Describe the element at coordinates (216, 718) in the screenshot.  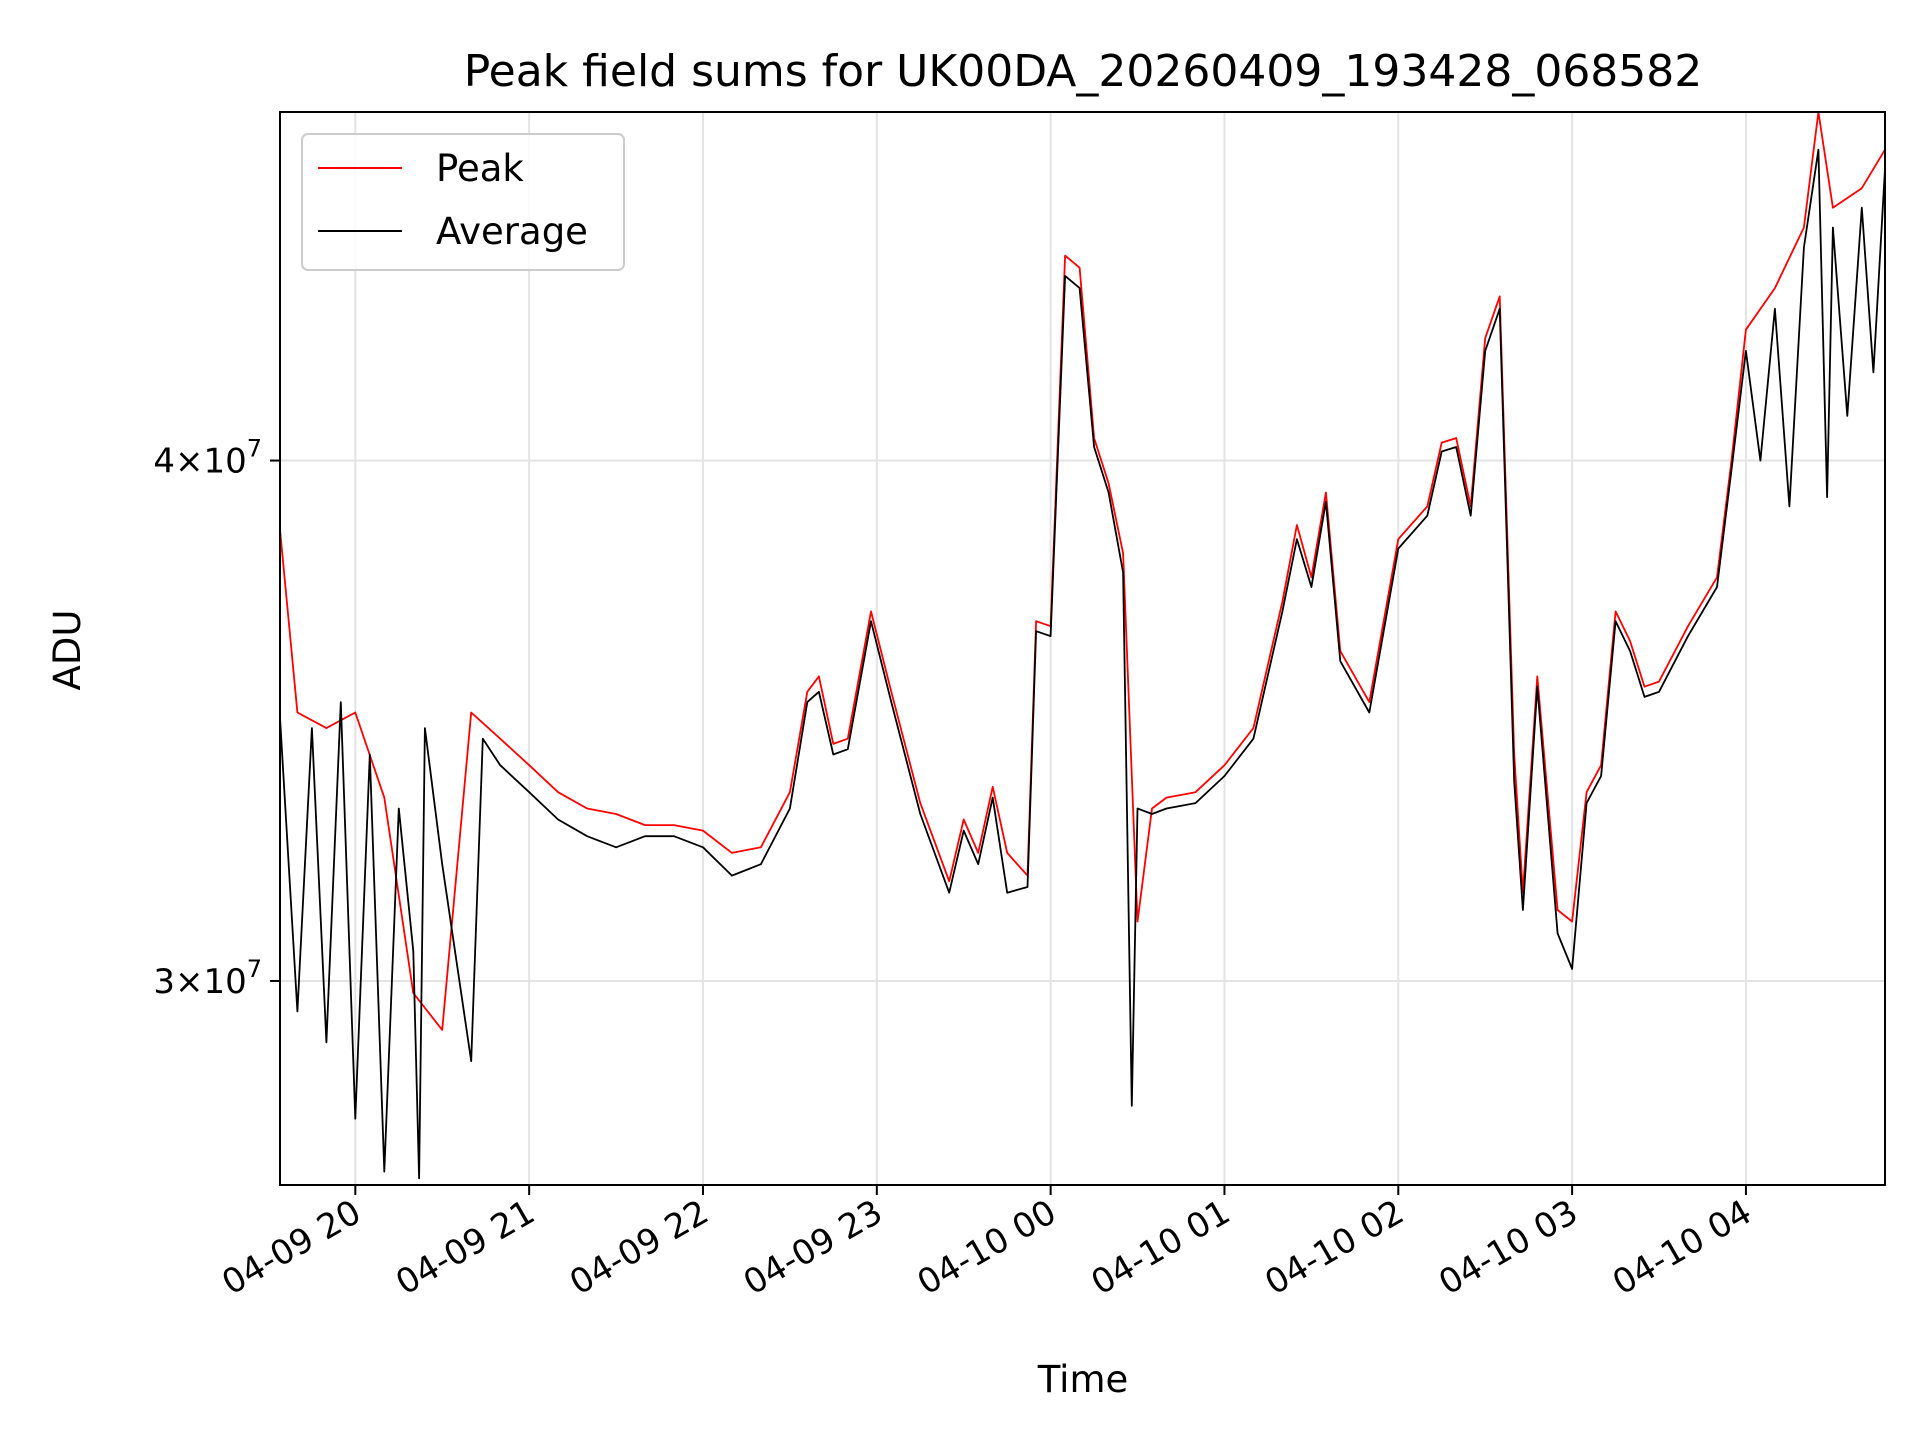
I see `y-axis-ticks: 3×107 4×107` at that location.